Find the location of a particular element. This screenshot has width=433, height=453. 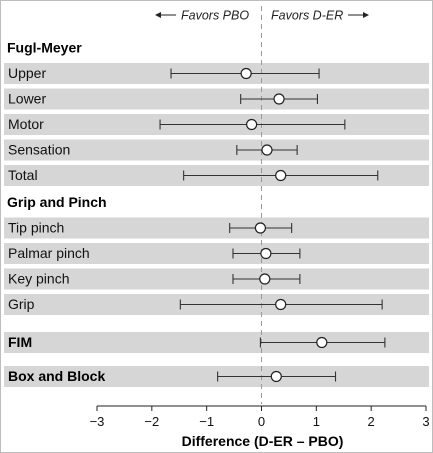

row-label-g1-r0: Tip pinch is located at coordinates (36, 228).